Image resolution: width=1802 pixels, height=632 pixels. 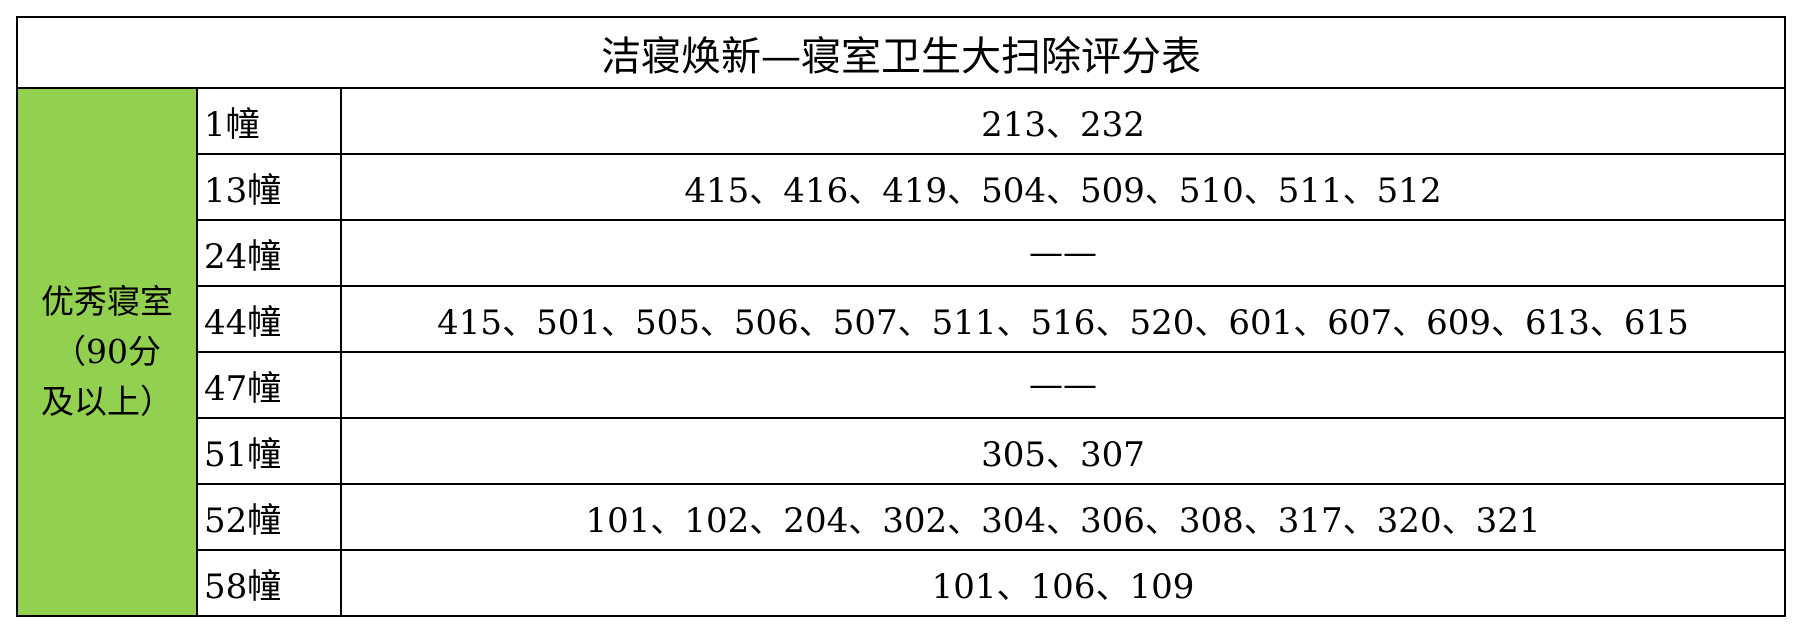 I want to click on table-row: 58幢 101、106、109, so click(x=901, y=583).